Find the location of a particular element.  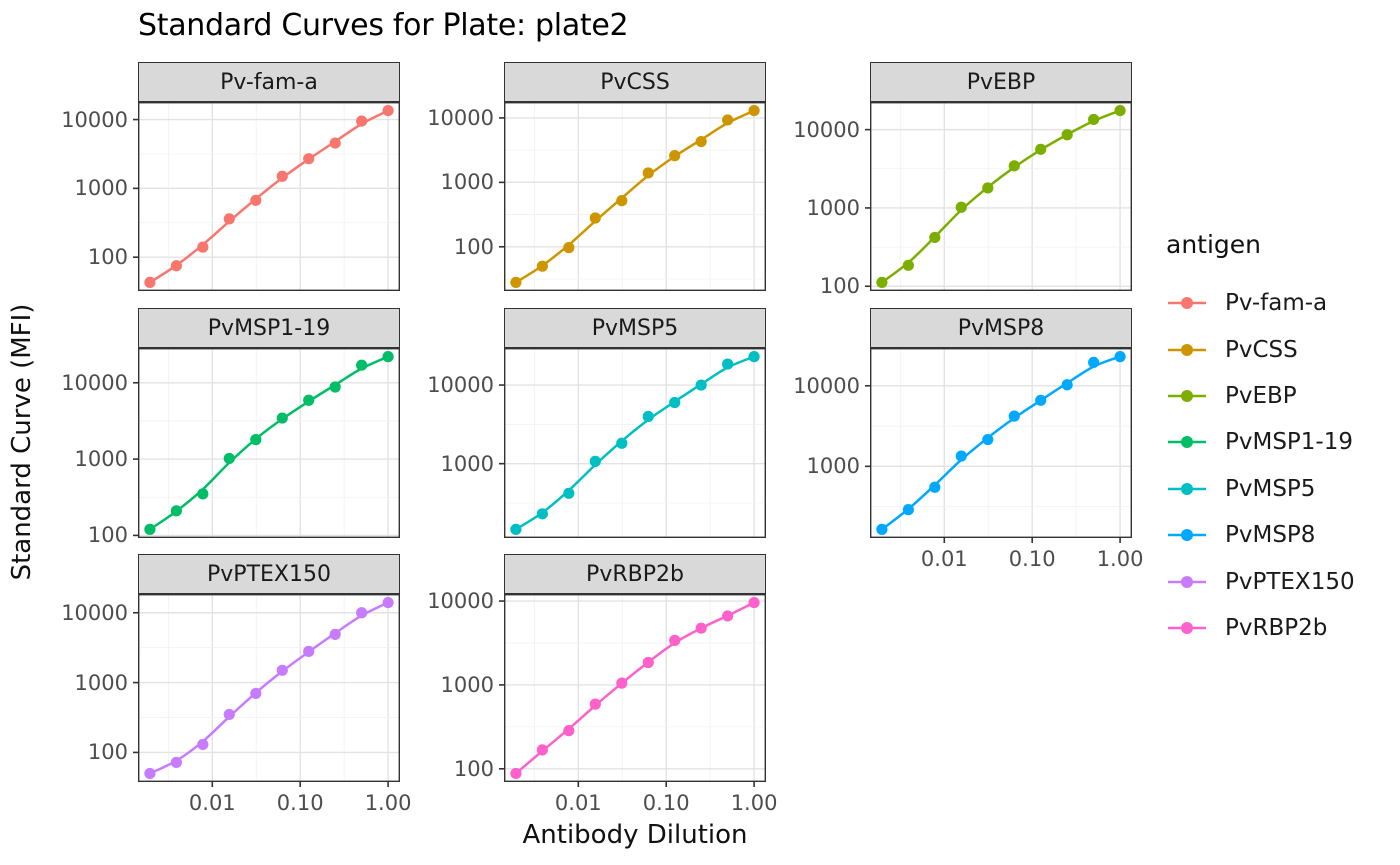

legend-entry-label: PvEBP is located at coordinates (1261, 395).